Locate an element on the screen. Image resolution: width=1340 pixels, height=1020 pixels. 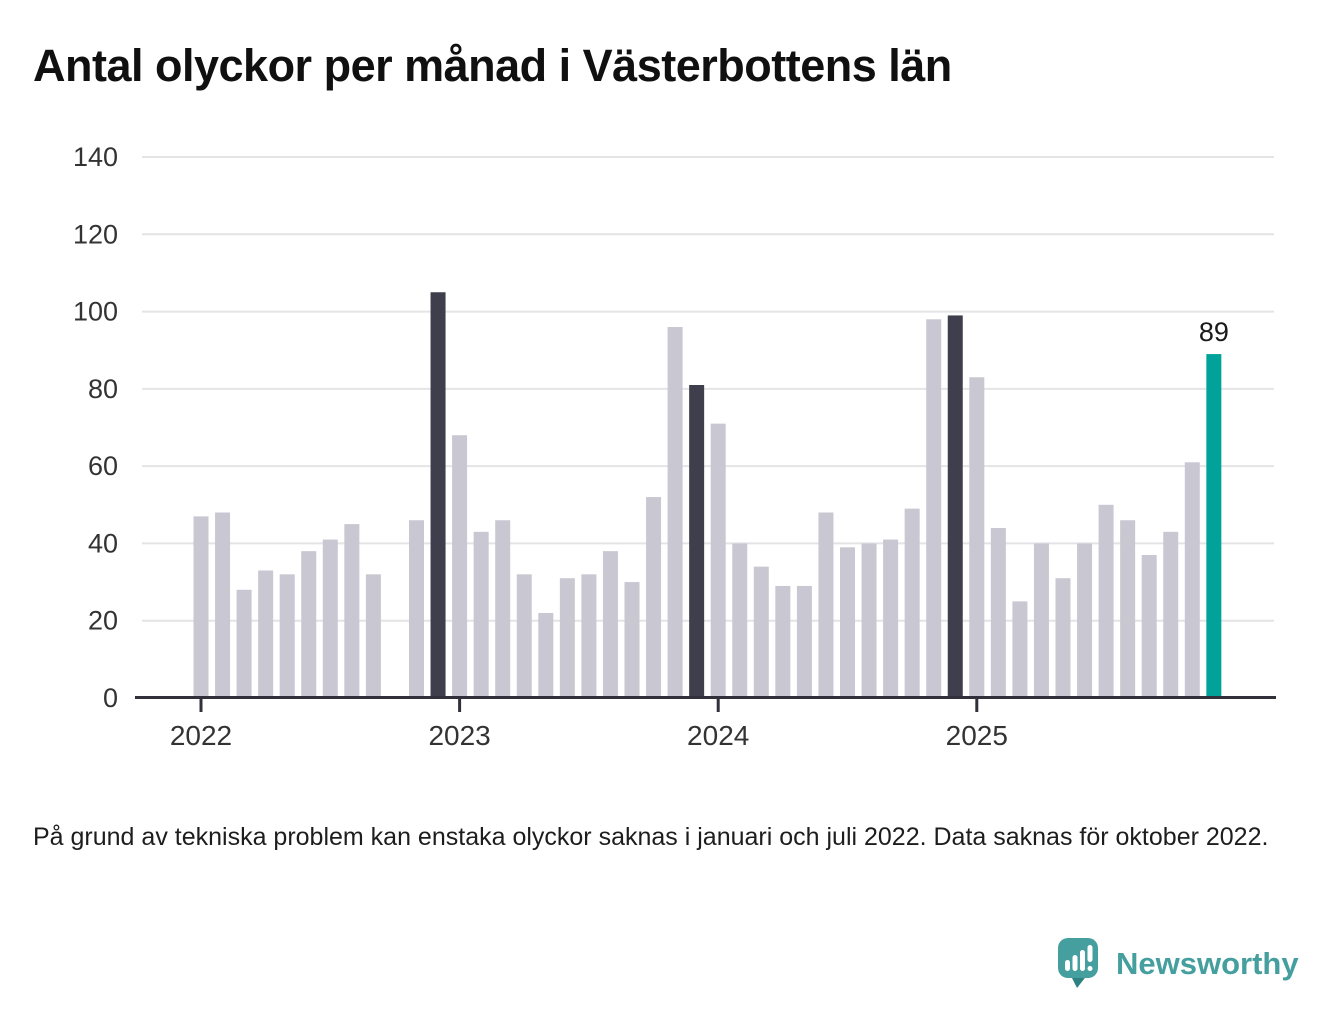
y-tick-label: 80 is located at coordinates (103, 389).